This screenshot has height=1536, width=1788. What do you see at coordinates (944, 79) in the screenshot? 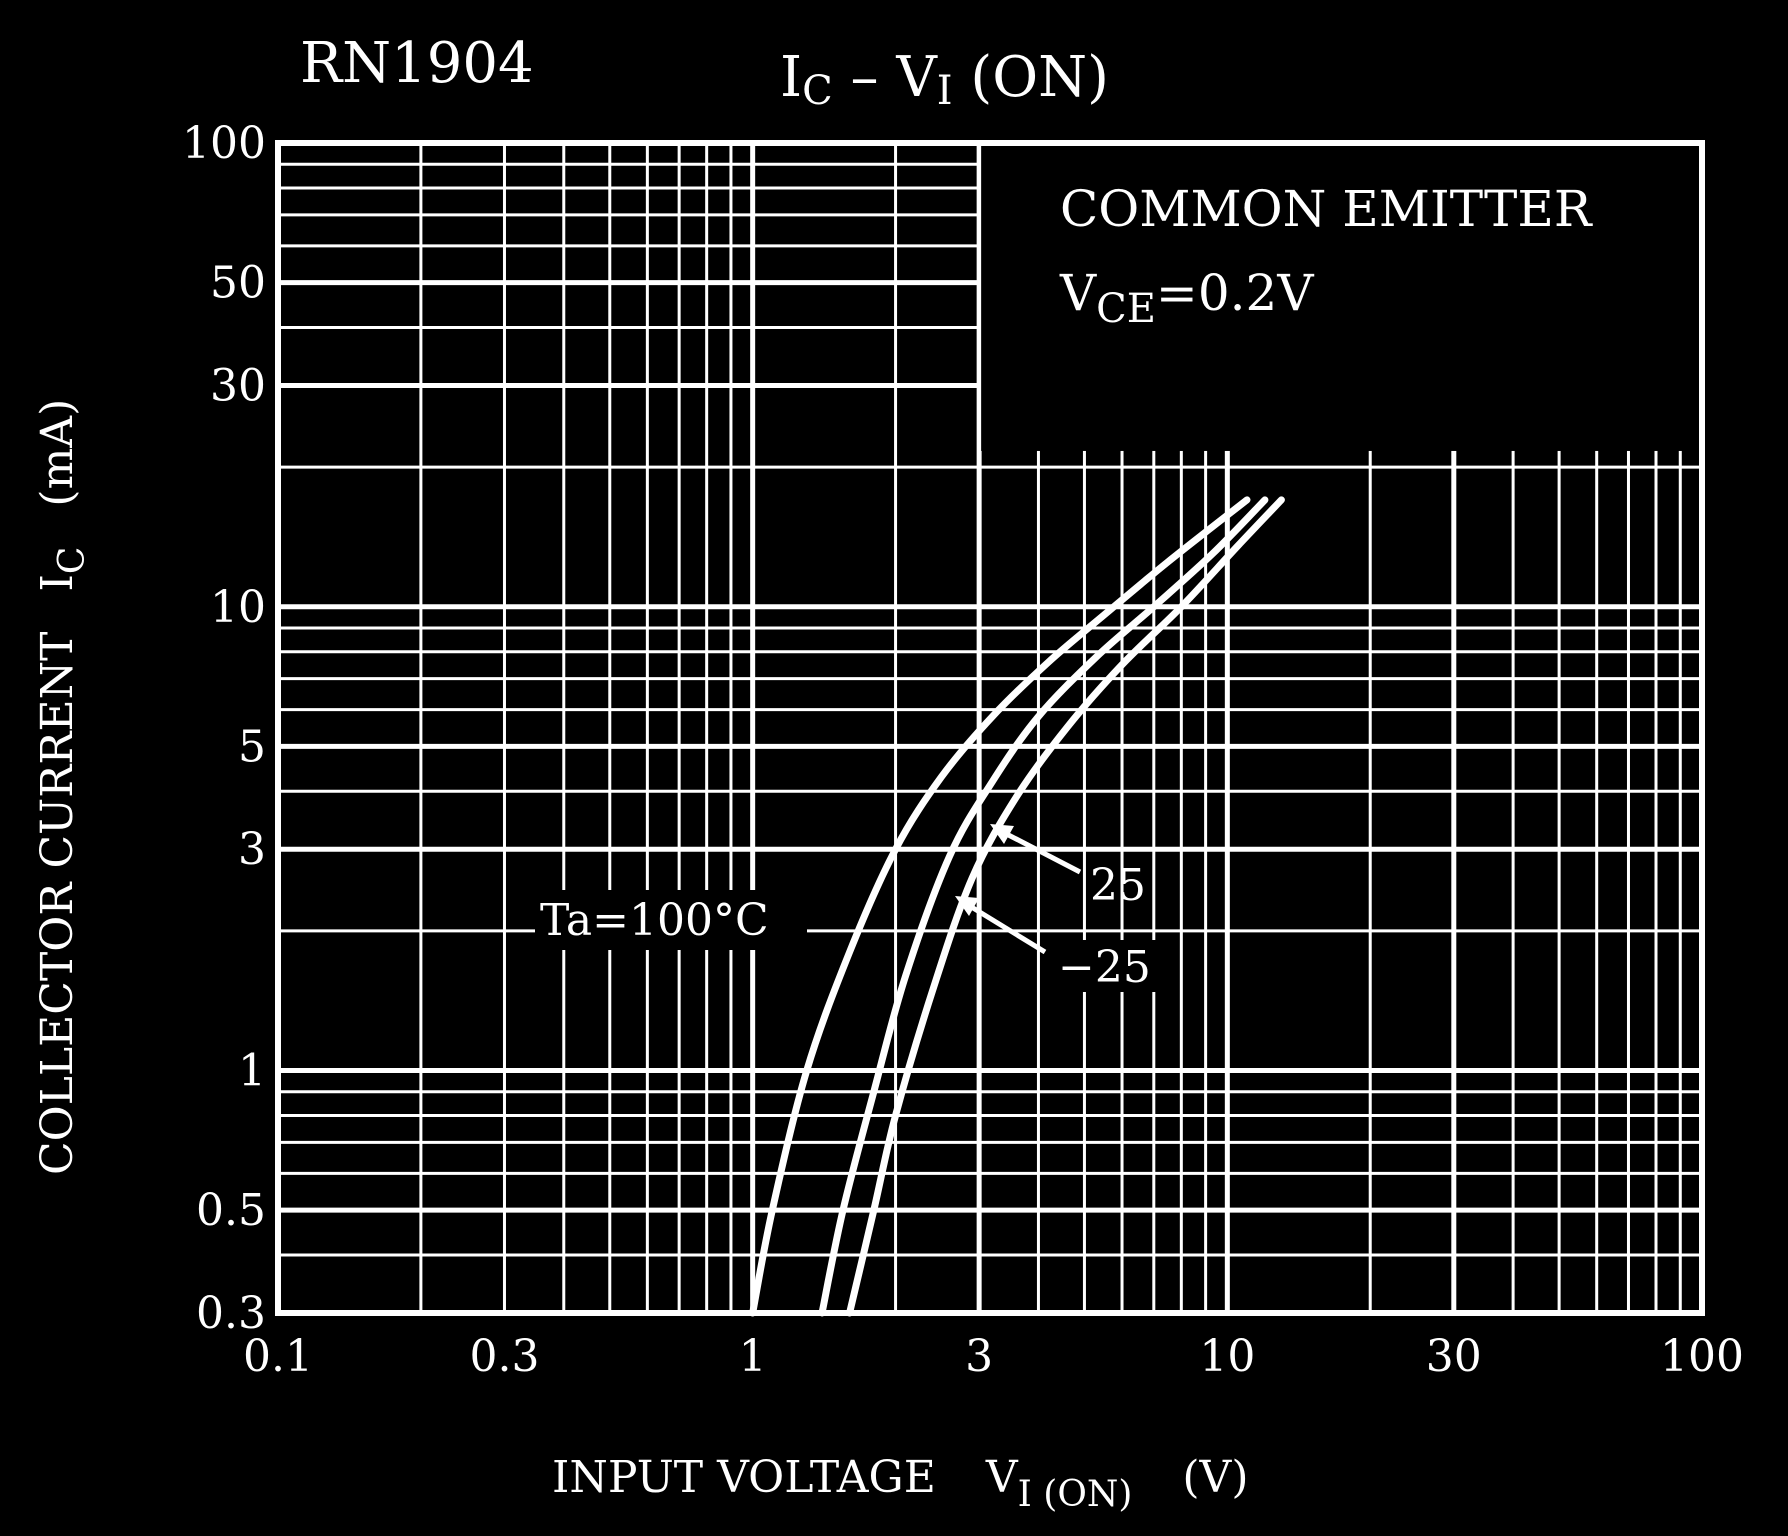
I see `chart-main-title: IC – VI (ON)` at bounding box center [944, 79].